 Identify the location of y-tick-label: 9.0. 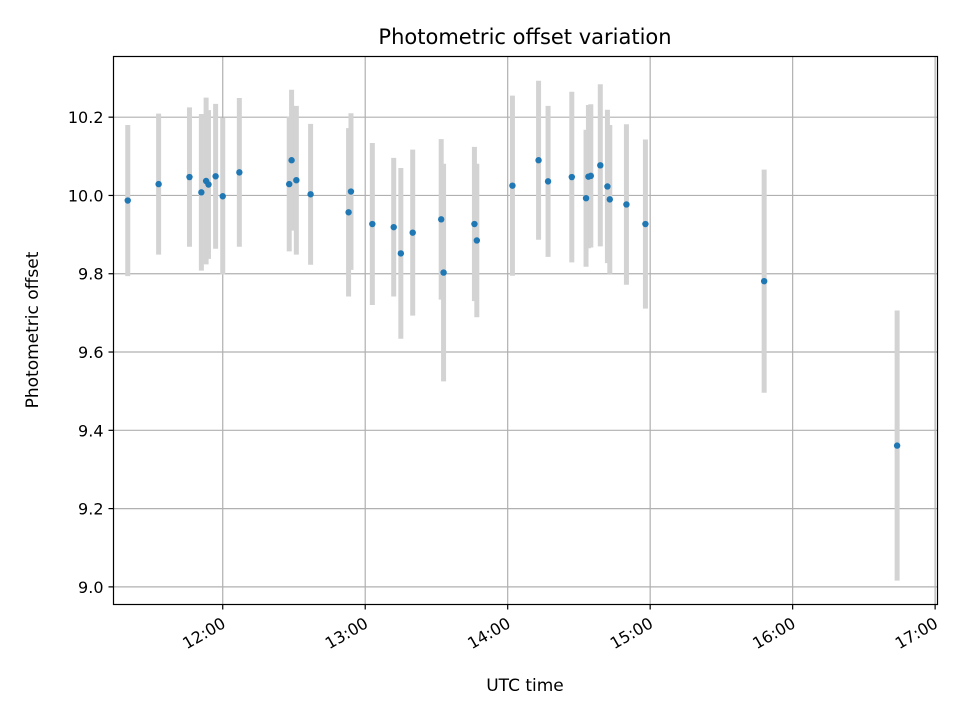
(90, 587).